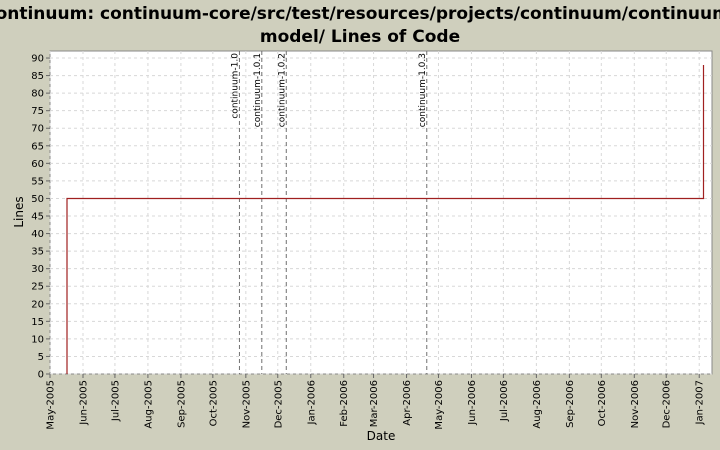 Image resolution: width=720 pixels, height=450 pixels. What do you see at coordinates (258, 90) in the screenshot?
I see `release-marker-label: continuum-1.0.1` at bounding box center [258, 90].